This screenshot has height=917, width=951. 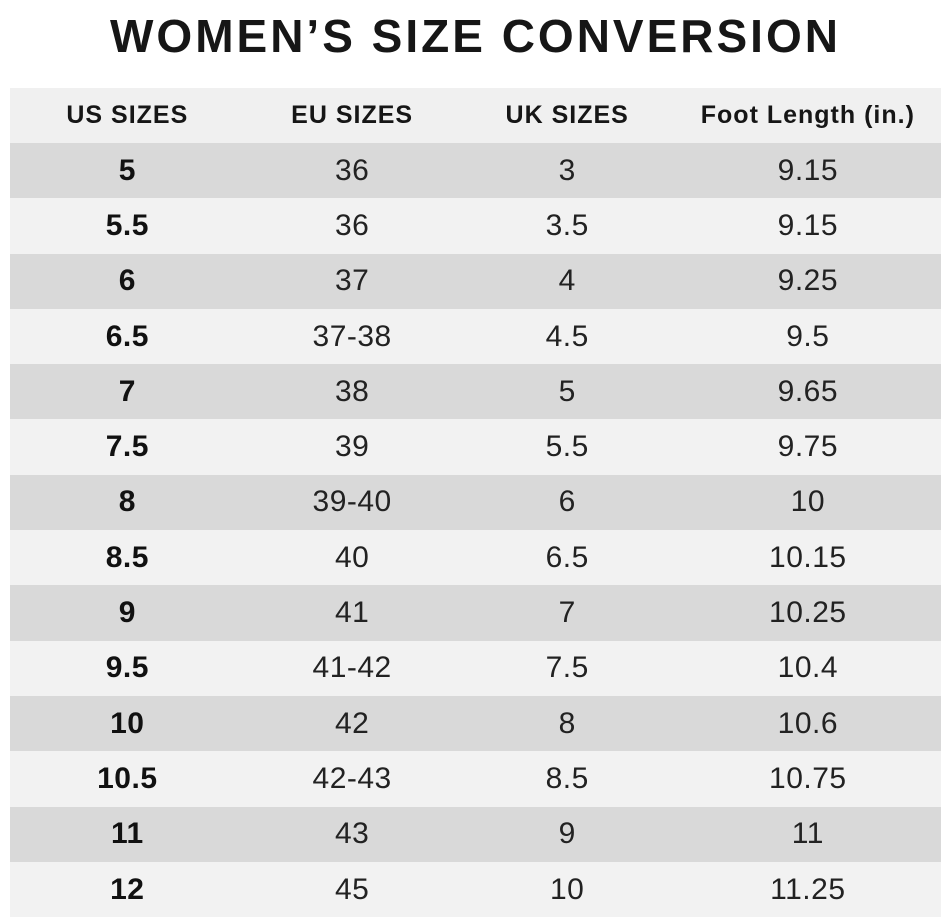 I want to click on table-row: 10.5 42-43 8.5 10.75, so click(x=475, y=779).